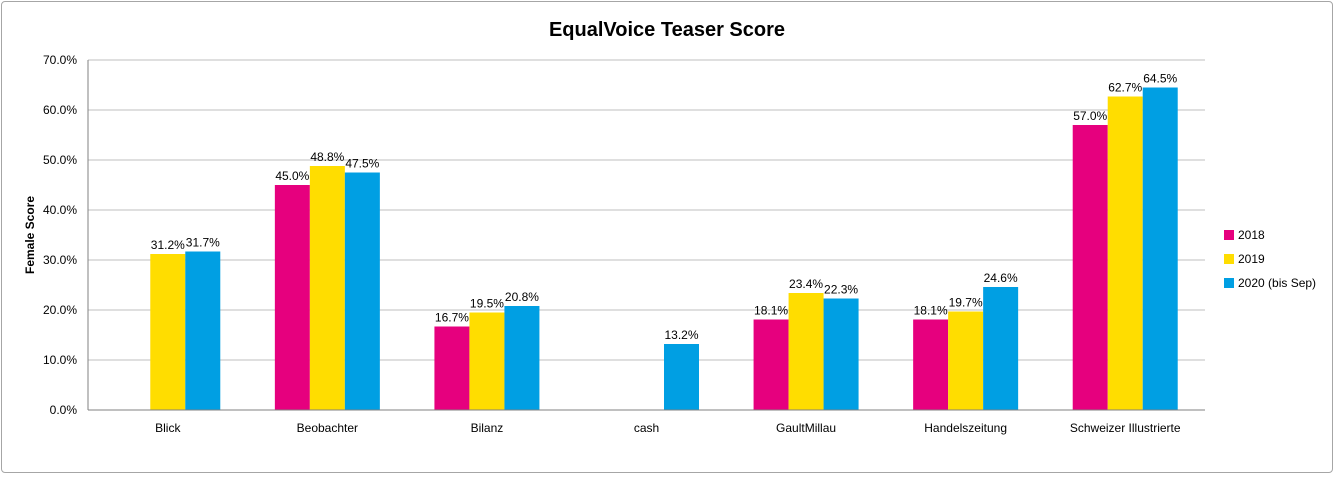 This screenshot has height=481, width=1334. Describe the element at coordinates (771, 364) in the screenshot. I see `bar-2018-gaultmillau` at that location.